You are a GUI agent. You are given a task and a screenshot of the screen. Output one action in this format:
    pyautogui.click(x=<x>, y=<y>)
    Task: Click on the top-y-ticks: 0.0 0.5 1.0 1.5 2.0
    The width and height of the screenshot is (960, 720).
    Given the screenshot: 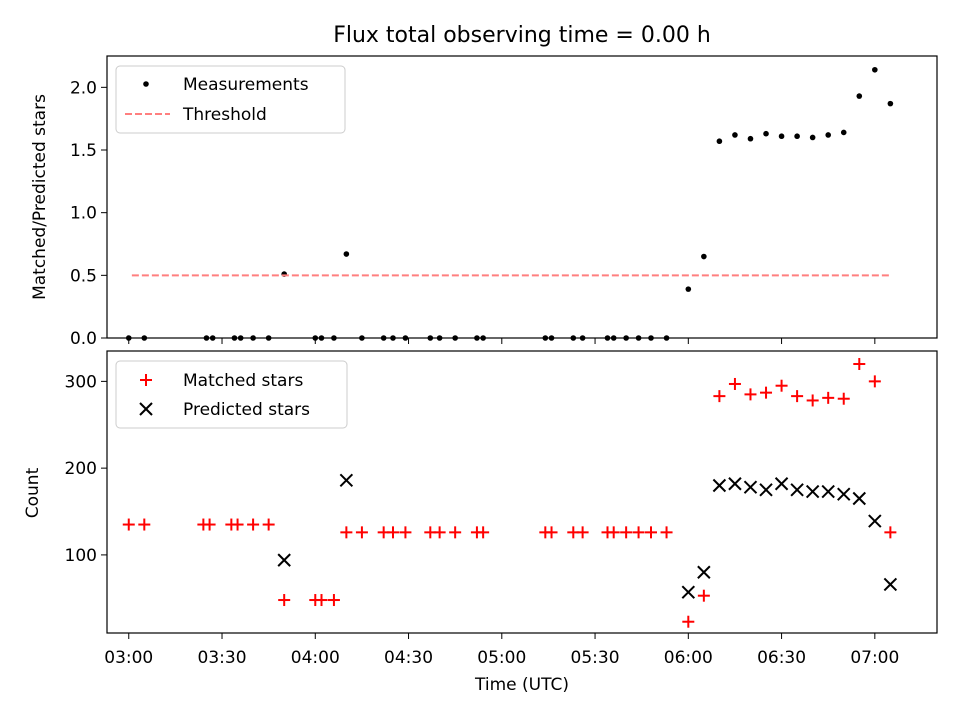 What is the action you would take?
    pyautogui.click(x=88, y=213)
    